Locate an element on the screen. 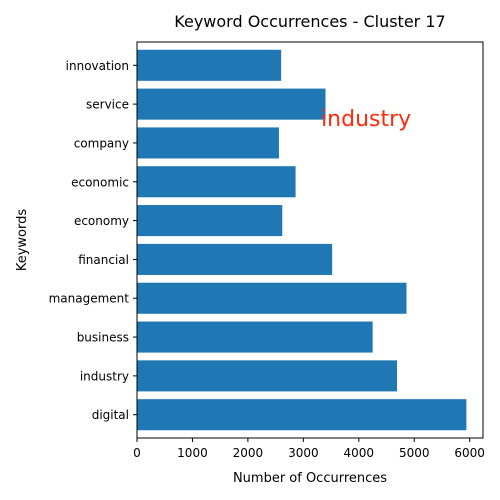 The image size is (500, 500). x-tick-label-1000: 1000 is located at coordinates (192, 453).